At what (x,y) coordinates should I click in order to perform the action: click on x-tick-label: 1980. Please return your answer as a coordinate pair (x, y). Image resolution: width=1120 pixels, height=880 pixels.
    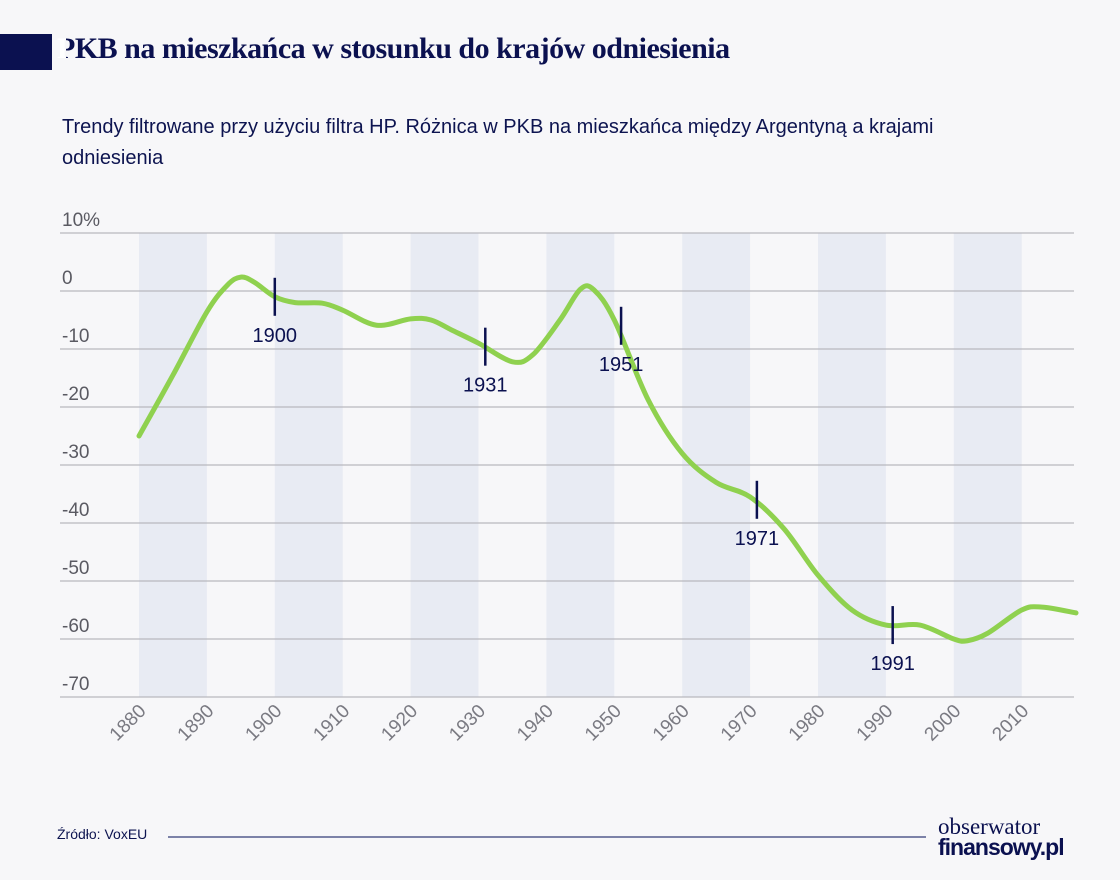
    Looking at the image, I should click on (807, 723).